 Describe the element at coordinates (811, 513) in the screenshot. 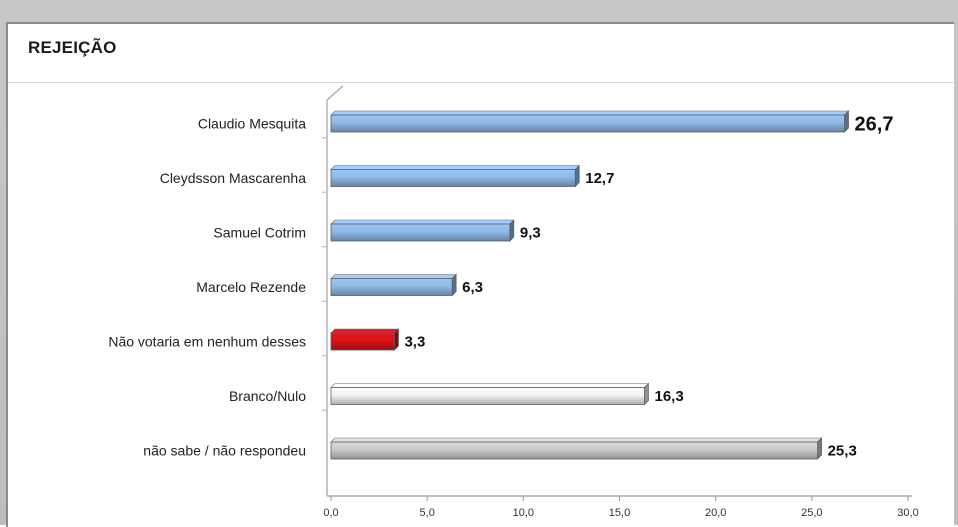

I see `x-tick-label: 25,0` at that location.